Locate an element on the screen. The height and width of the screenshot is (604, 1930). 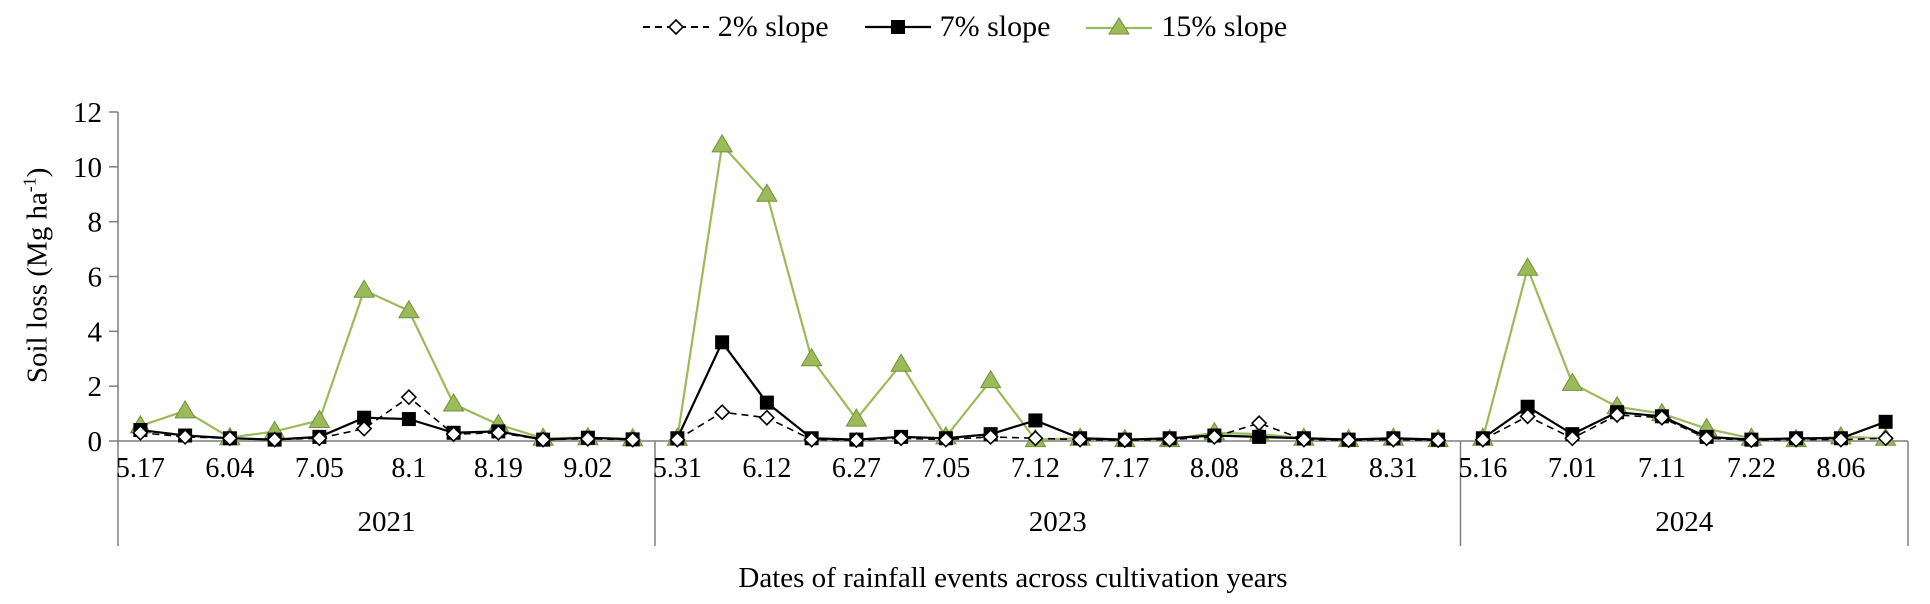
x-axis-tick-label: 7.11 is located at coordinates (1662, 468).